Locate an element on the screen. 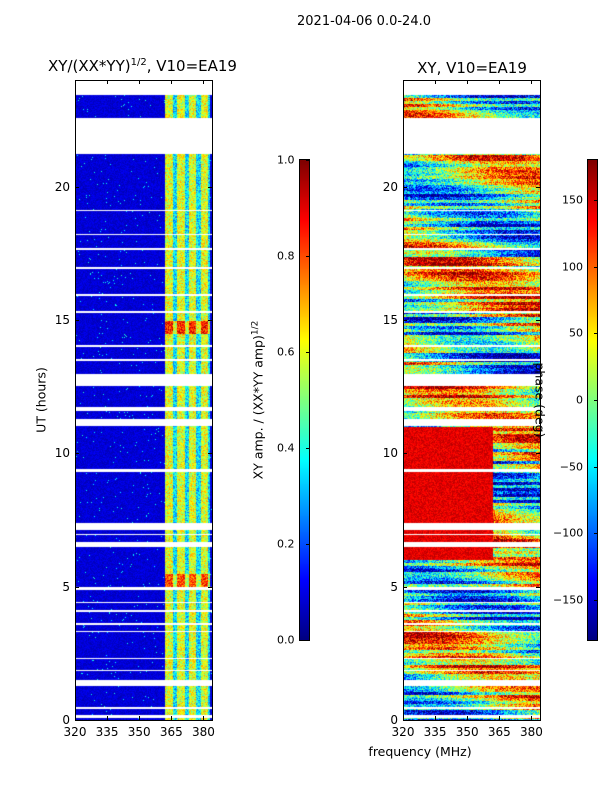 This screenshot has height=800, width=600. colorbar-tick-label: 0.0 is located at coordinates (286, 640).